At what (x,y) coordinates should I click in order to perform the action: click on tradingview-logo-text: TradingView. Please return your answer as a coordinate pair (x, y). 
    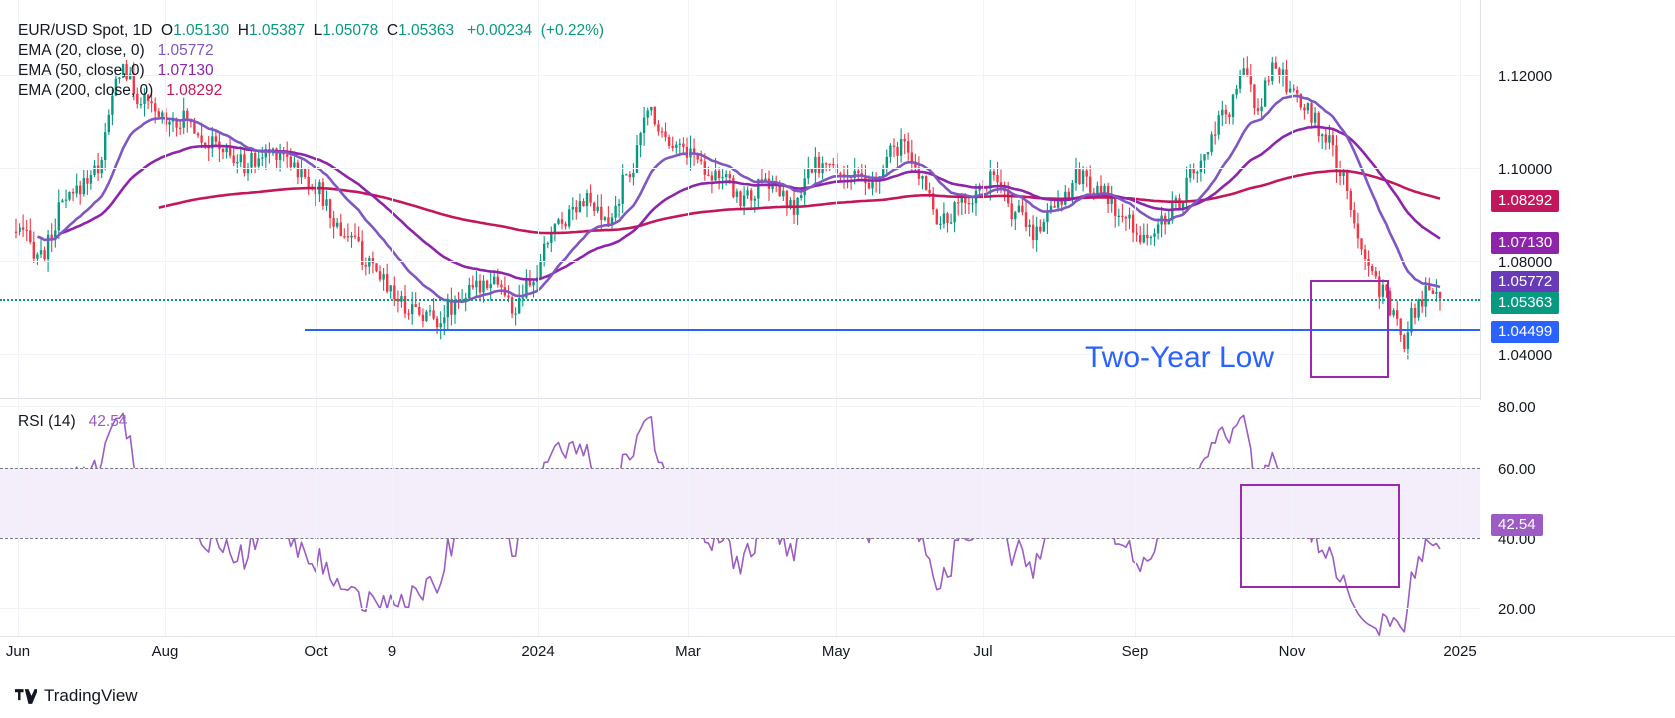
    Looking at the image, I should click on (91, 695).